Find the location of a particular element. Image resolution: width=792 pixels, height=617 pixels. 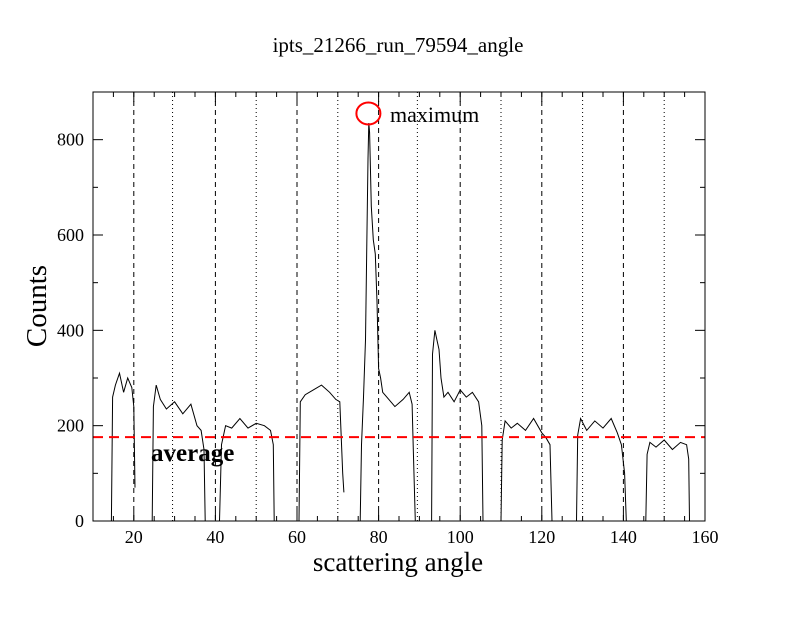

x-axis-label: scattering angle is located at coordinates (398, 562).